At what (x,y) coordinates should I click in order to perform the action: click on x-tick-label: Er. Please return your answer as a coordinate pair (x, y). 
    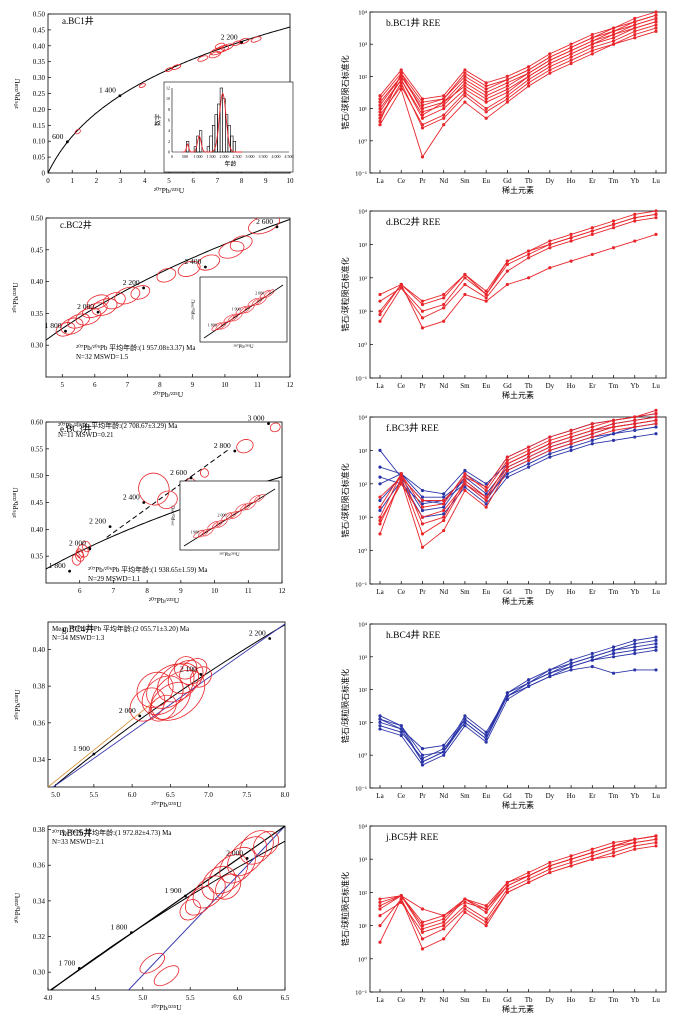
    Looking at the image, I should click on (592, 796).